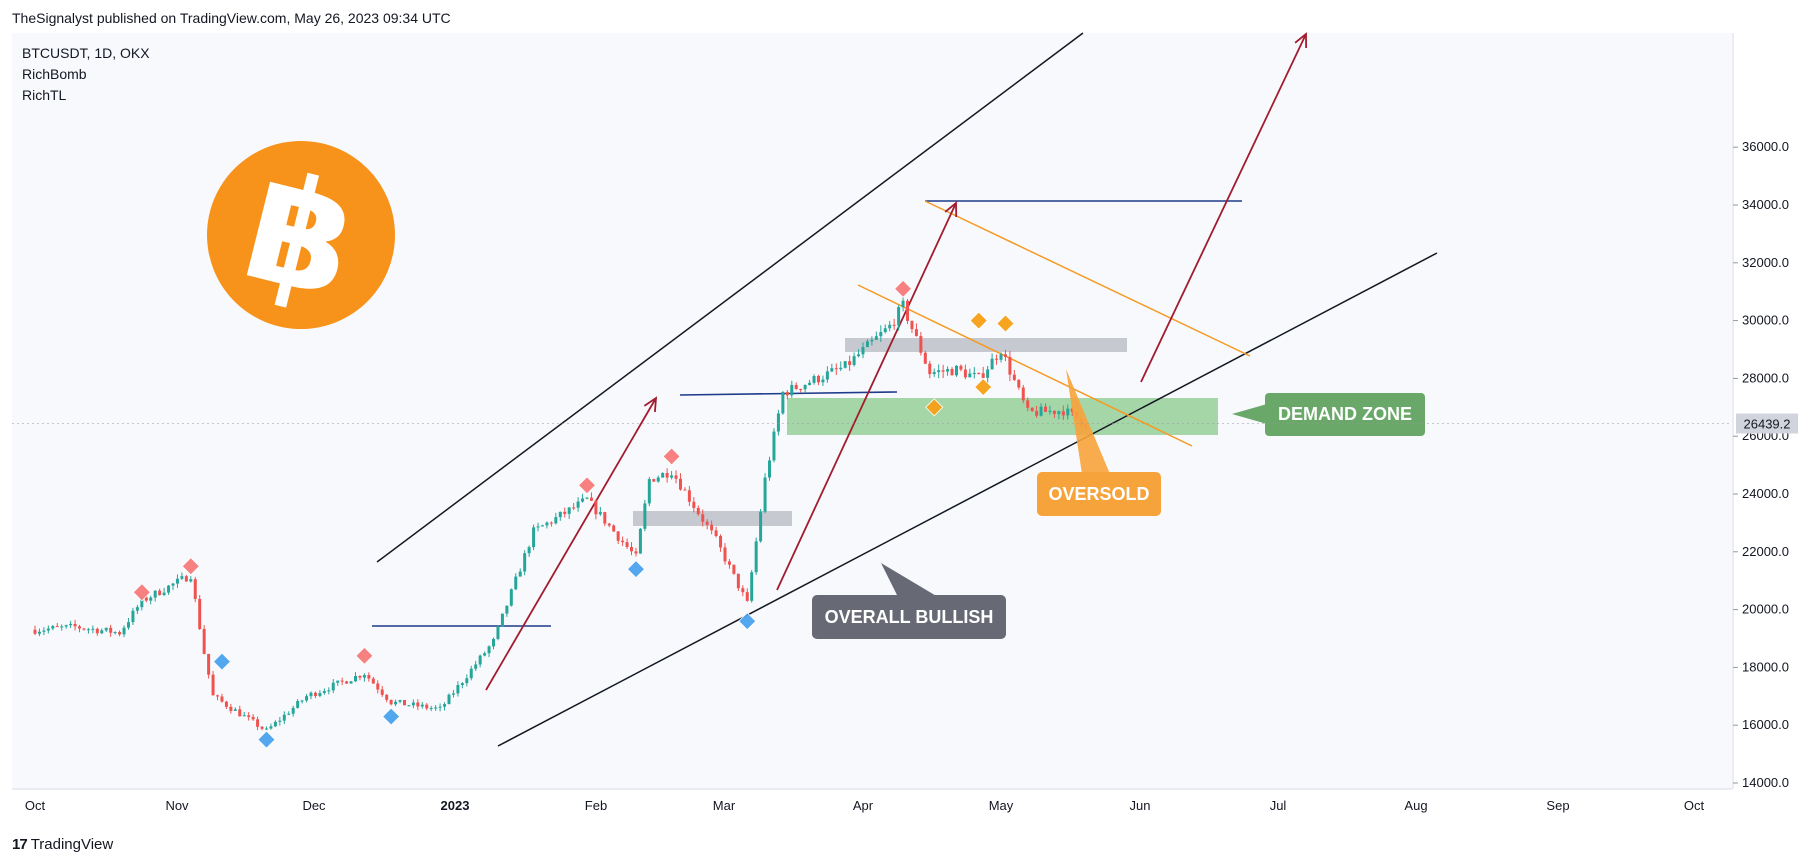 The image size is (1814, 866). What do you see at coordinates (86, 53) in the screenshot?
I see `legend-line: BTCUSDT, 1D, OKX` at bounding box center [86, 53].